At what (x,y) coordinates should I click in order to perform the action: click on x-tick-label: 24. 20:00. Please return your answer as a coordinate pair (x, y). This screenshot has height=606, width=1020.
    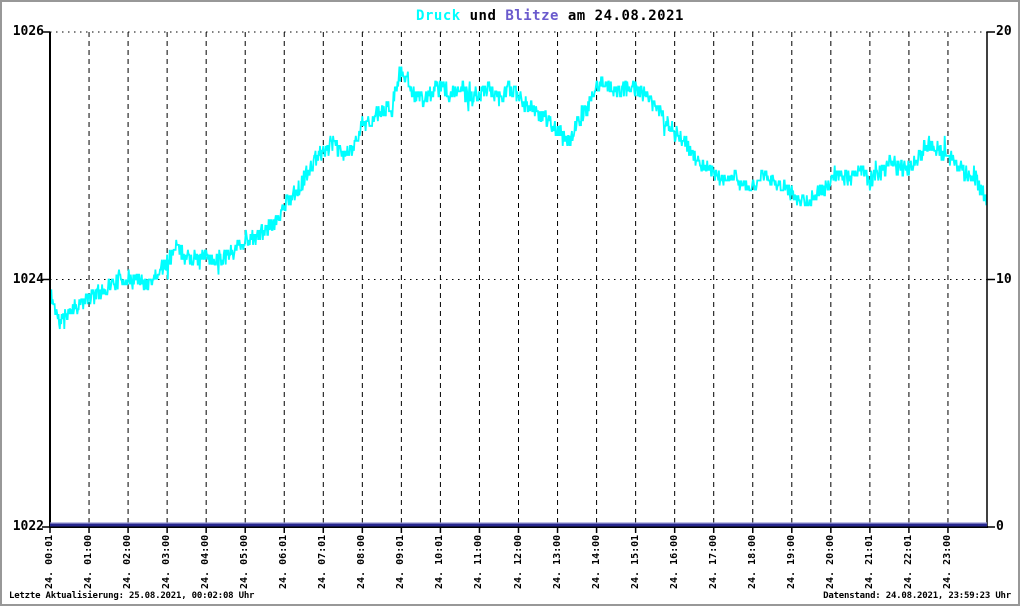
    Looking at the image, I should click on (830, 561).